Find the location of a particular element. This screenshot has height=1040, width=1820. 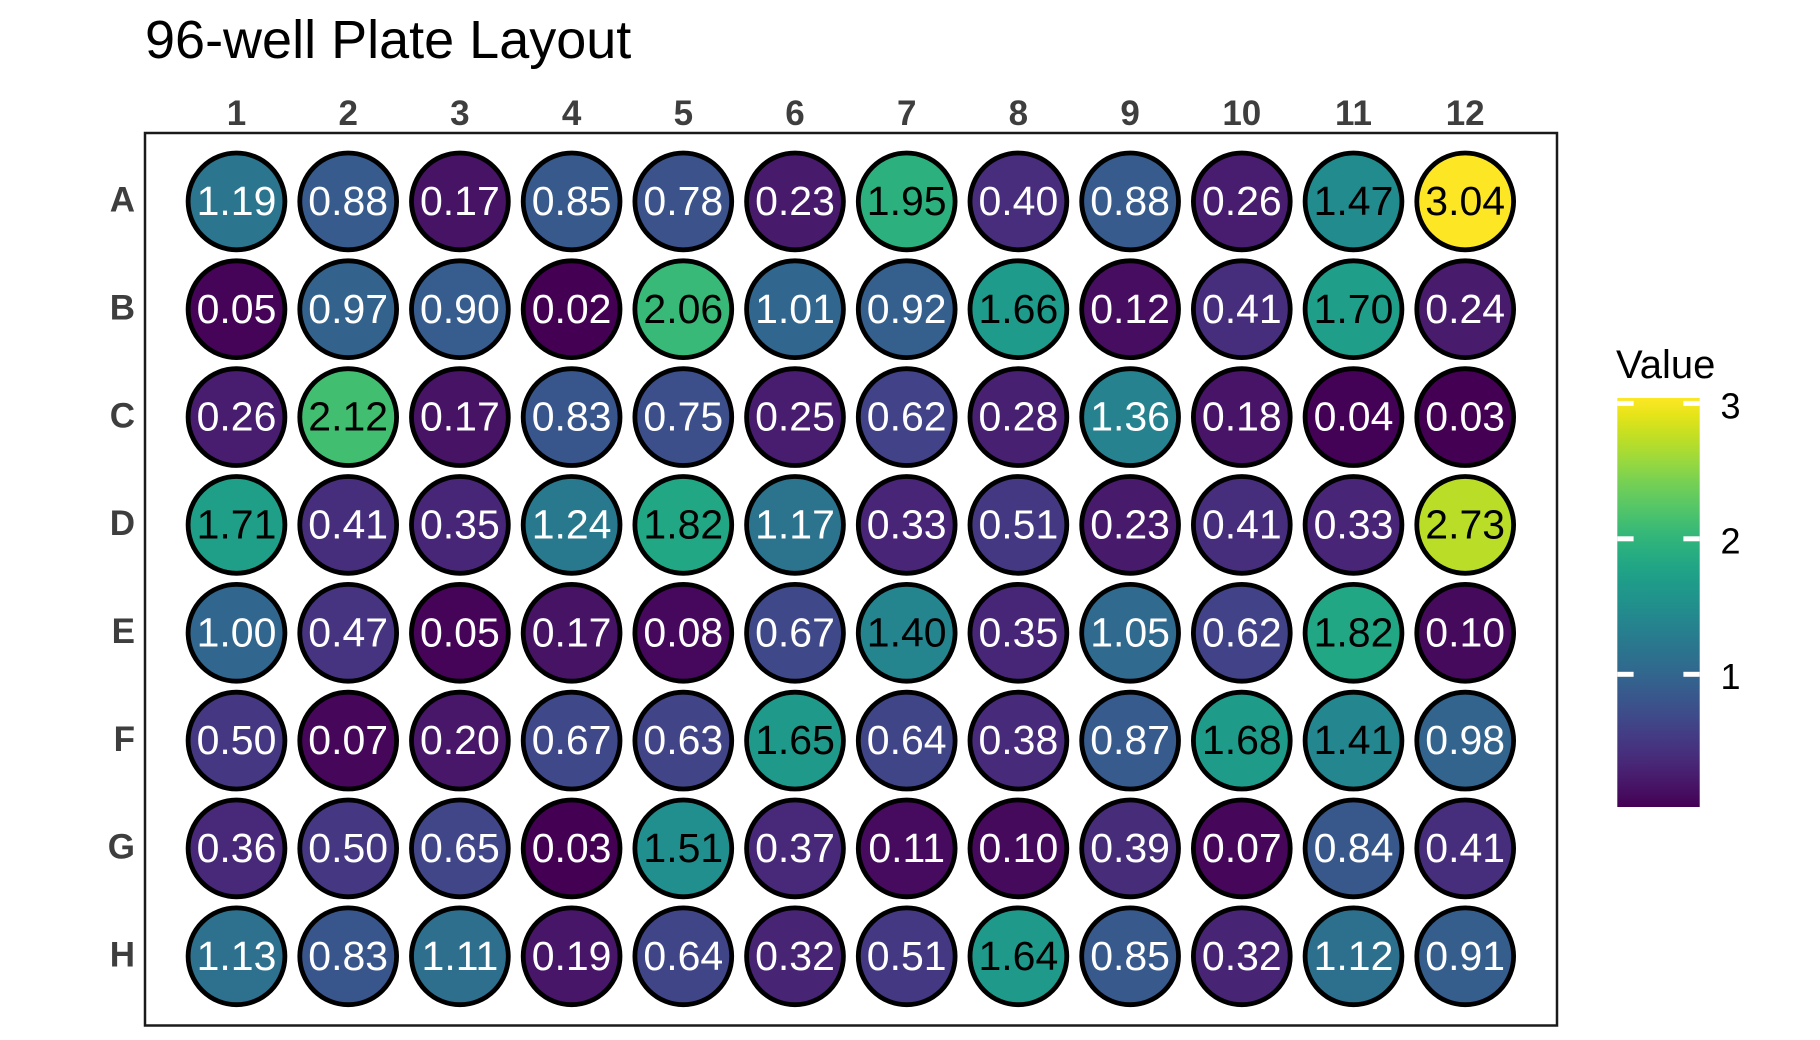

svg-text: Value is located at coordinates (1665, 365).